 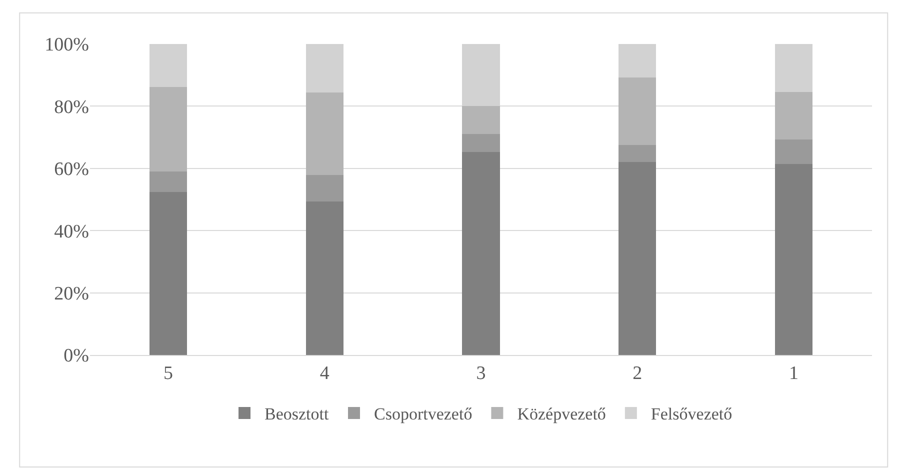 What do you see at coordinates (72, 231) in the screenshot?
I see `y-tick-label: 40%` at bounding box center [72, 231].